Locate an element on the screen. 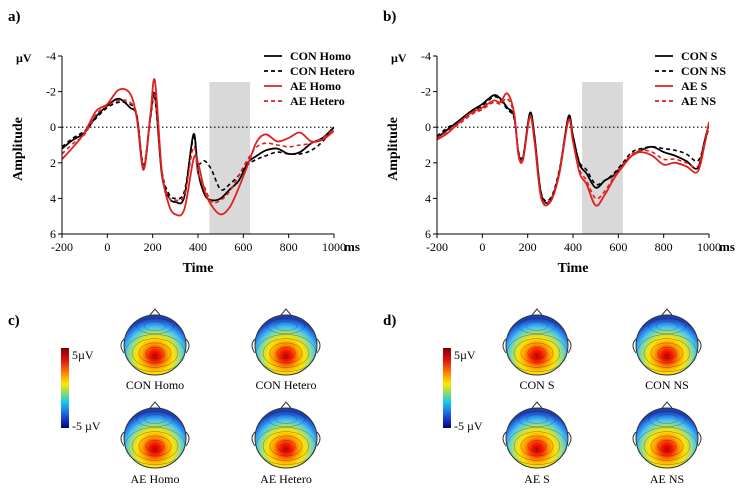  topomap-label: AE Homo is located at coordinates (155, 479).